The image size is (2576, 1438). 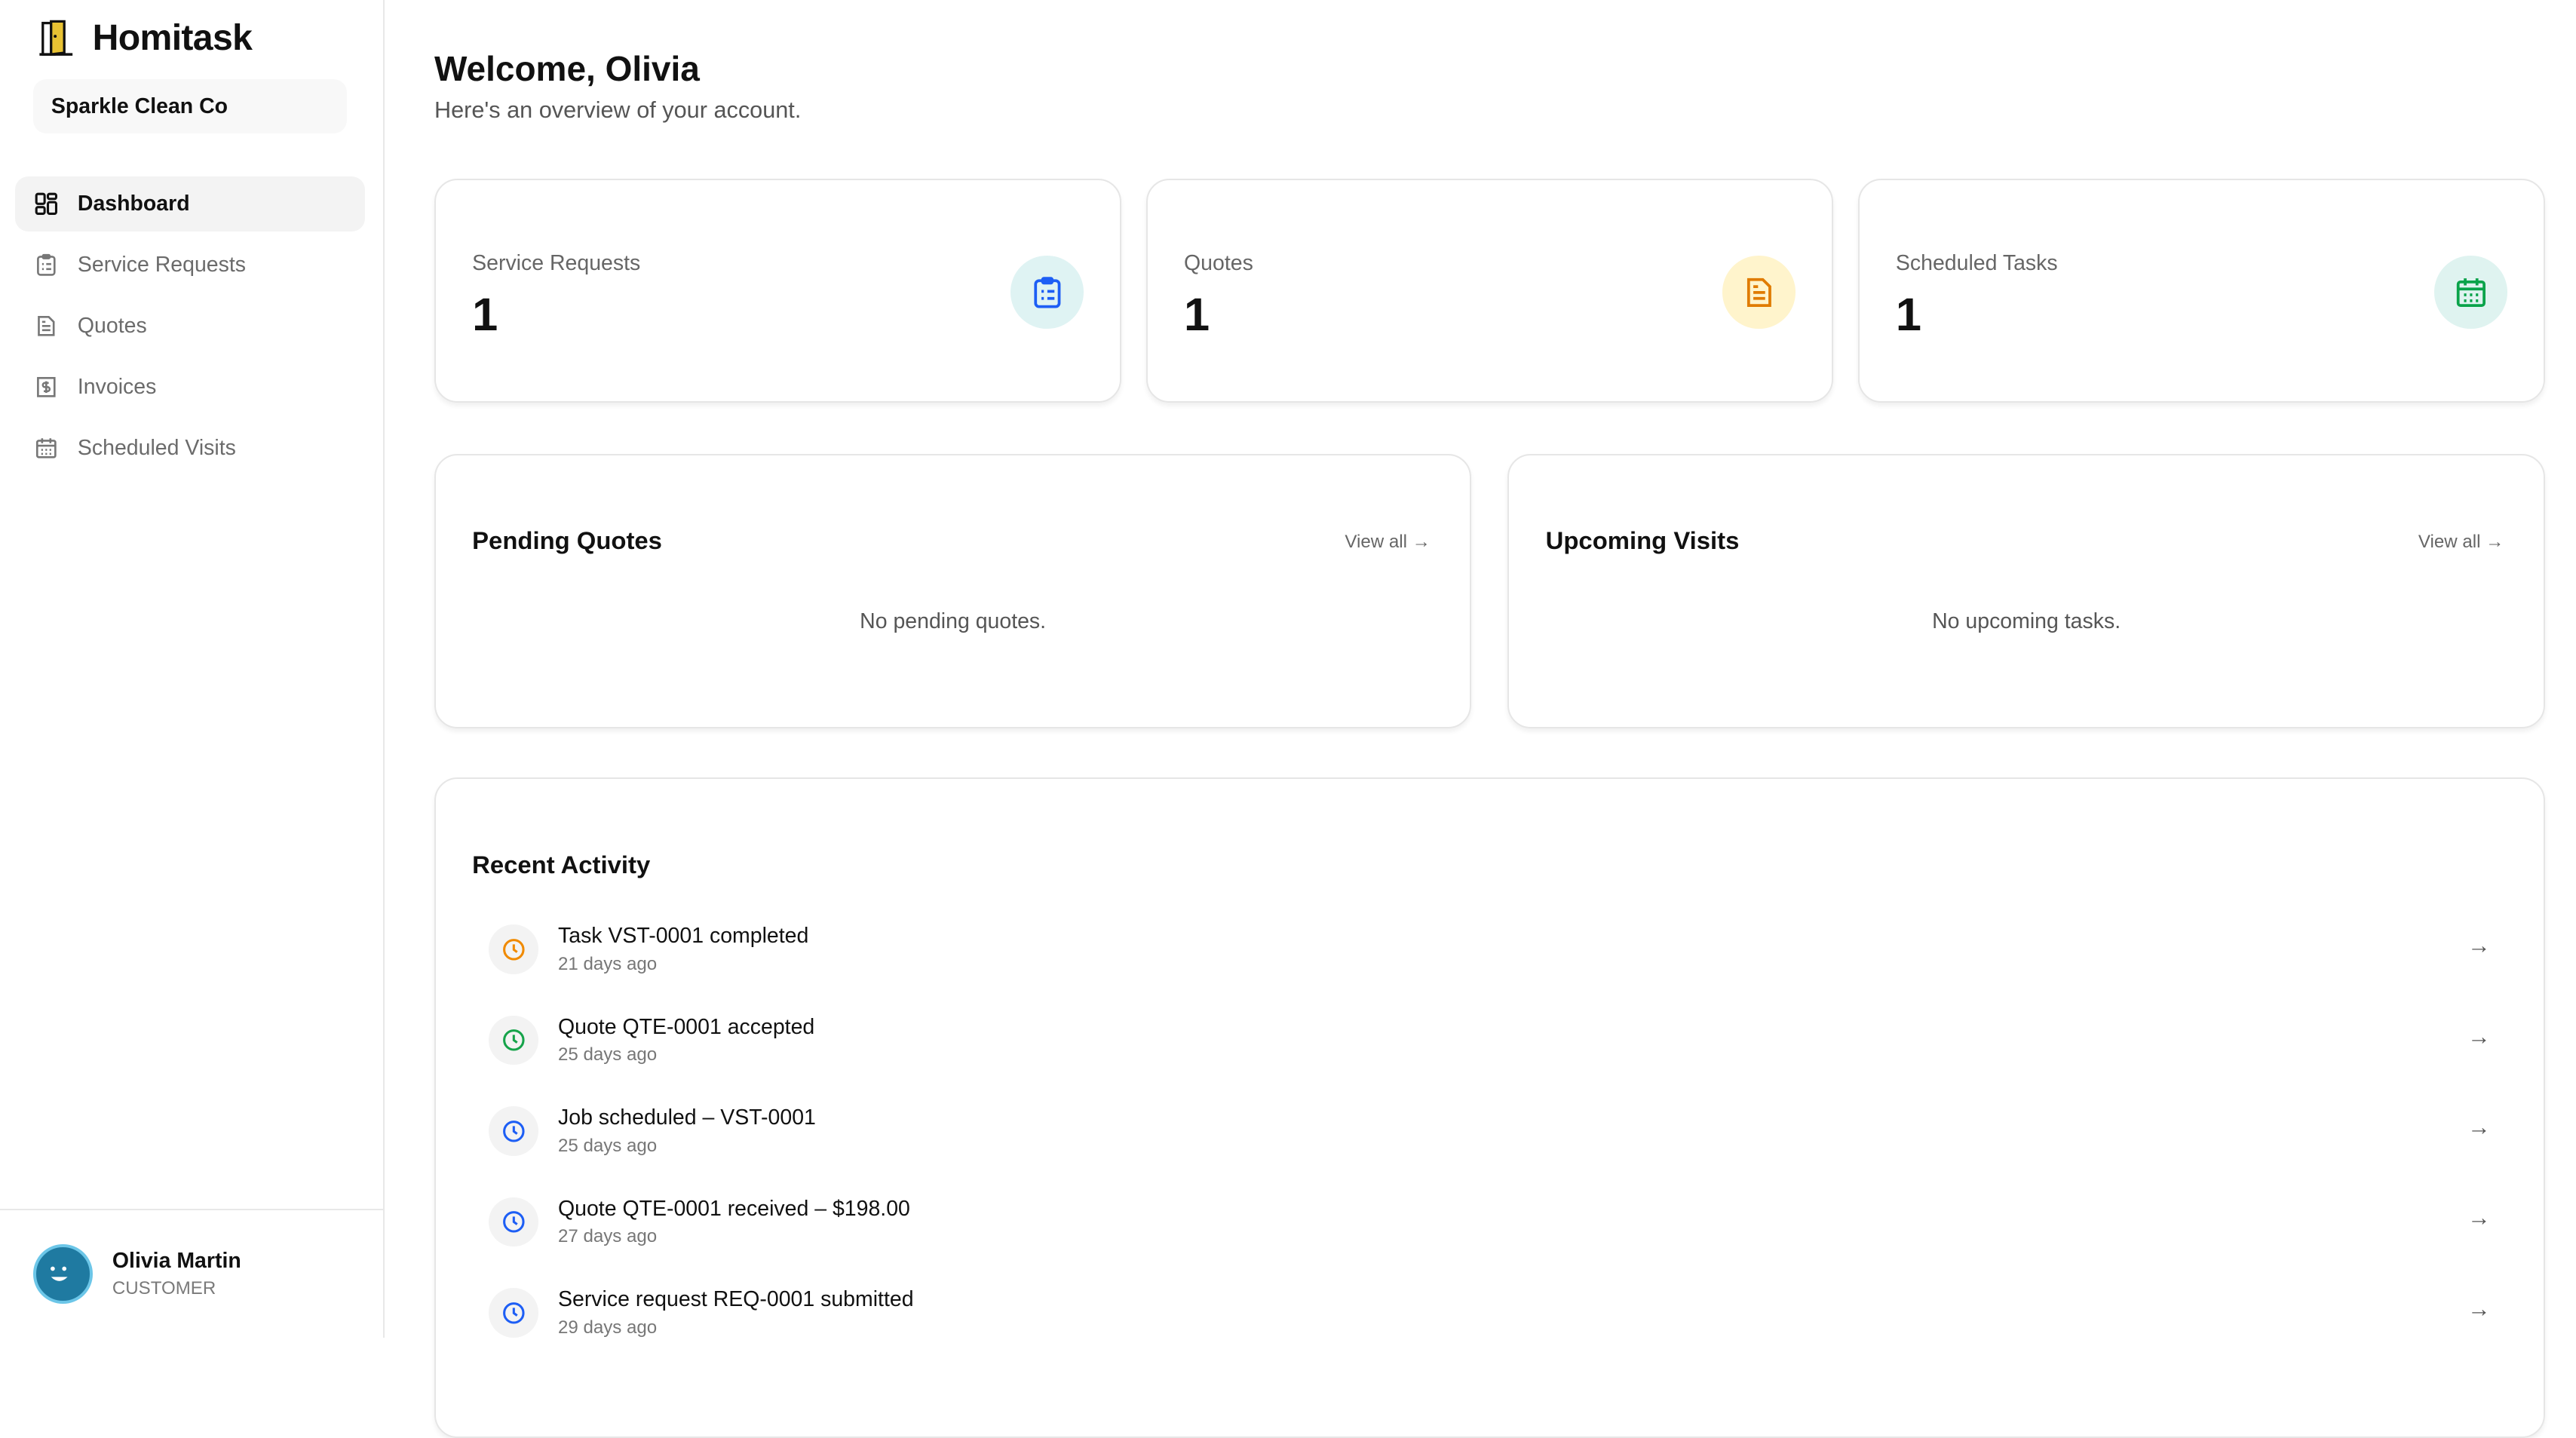 What do you see at coordinates (736, 1299) in the screenshot?
I see `activity-title: Service request REQ-0001 submitted` at bounding box center [736, 1299].